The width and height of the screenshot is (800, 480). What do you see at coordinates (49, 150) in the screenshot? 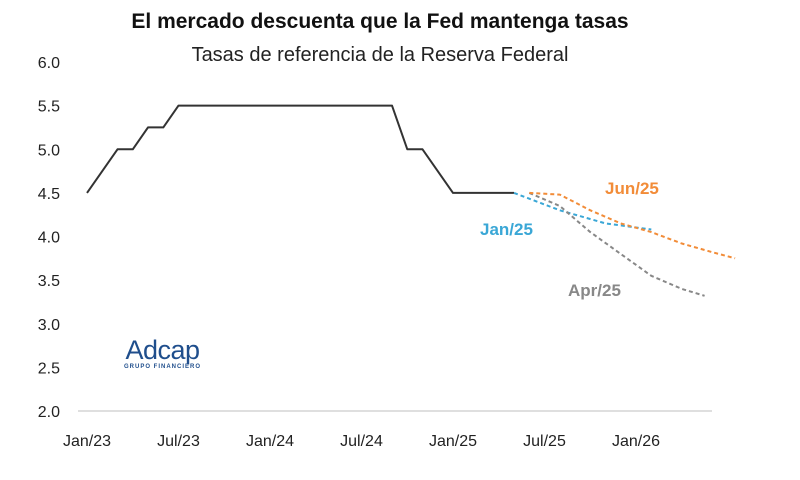
I see `y-tick-label: 5.0` at bounding box center [49, 150].